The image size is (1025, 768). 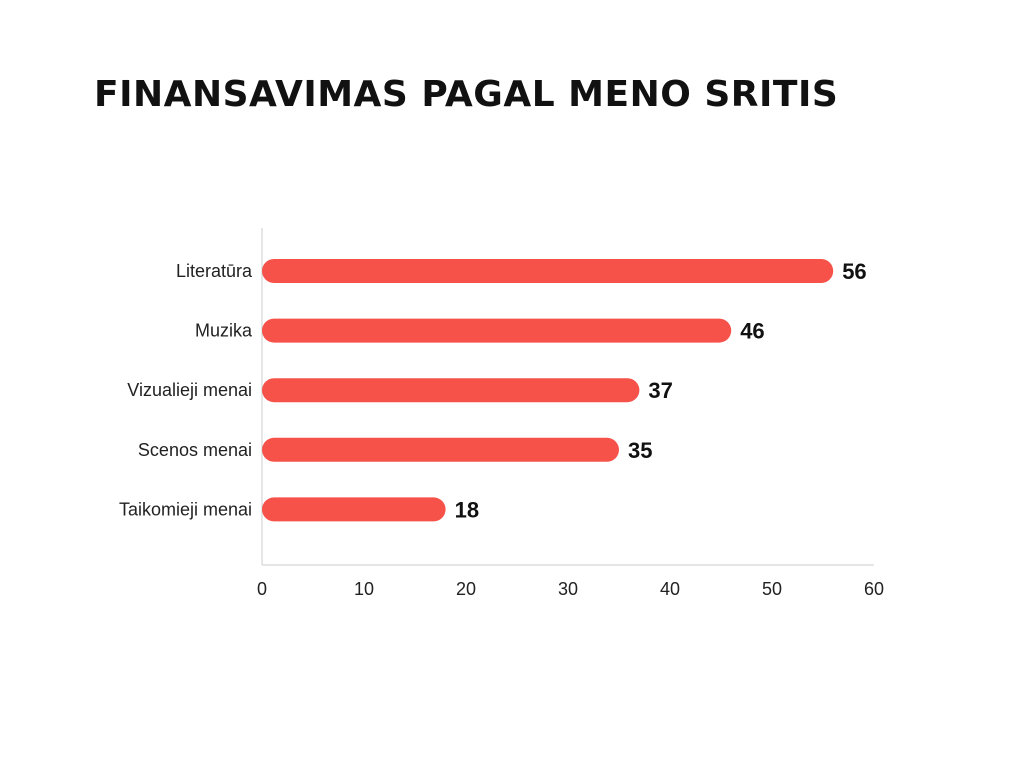 What do you see at coordinates (195, 450) in the screenshot?
I see `category-label: Scenos menai` at bounding box center [195, 450].